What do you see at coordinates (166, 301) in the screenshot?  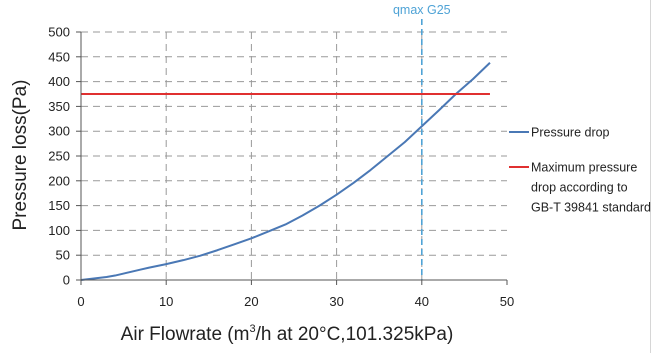 I see `x-tick-label-1: 10` at bounding box center [166, 301].